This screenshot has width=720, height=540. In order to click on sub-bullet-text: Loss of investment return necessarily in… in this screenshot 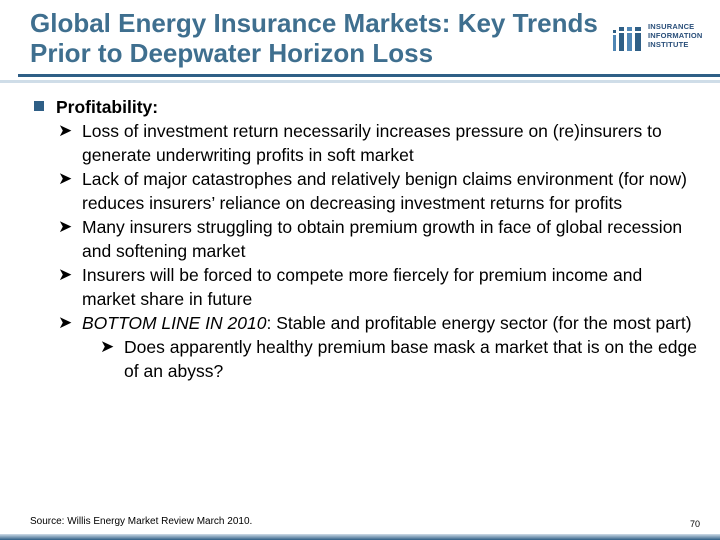, I will do `click(372, 143)`.